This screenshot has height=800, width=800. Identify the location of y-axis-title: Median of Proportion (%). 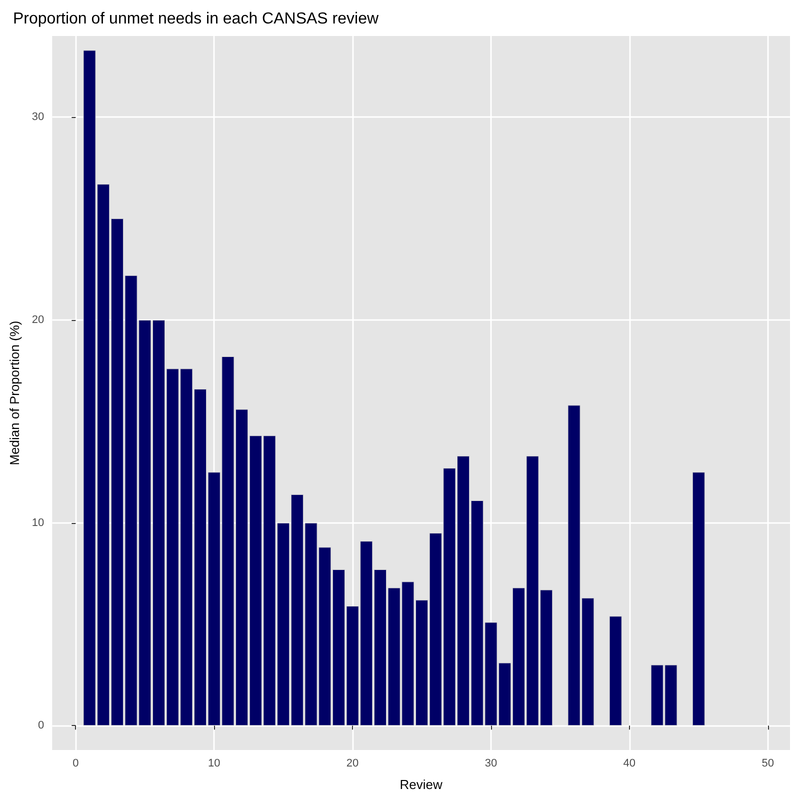
(14, 393).